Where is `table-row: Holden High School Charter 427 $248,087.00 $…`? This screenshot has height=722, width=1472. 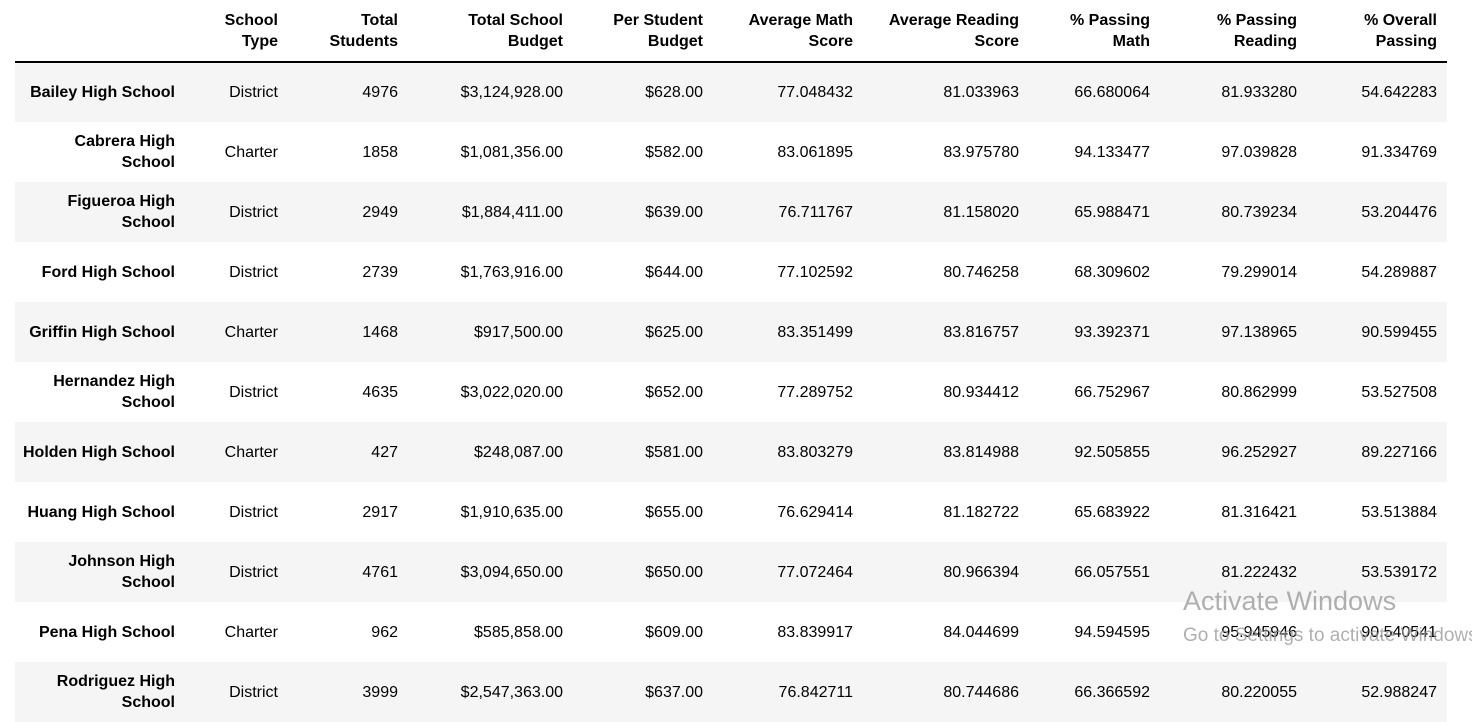 table-row: Holden High School Charter 427 $248,087.00 $… is located at coordinates (731, 452).